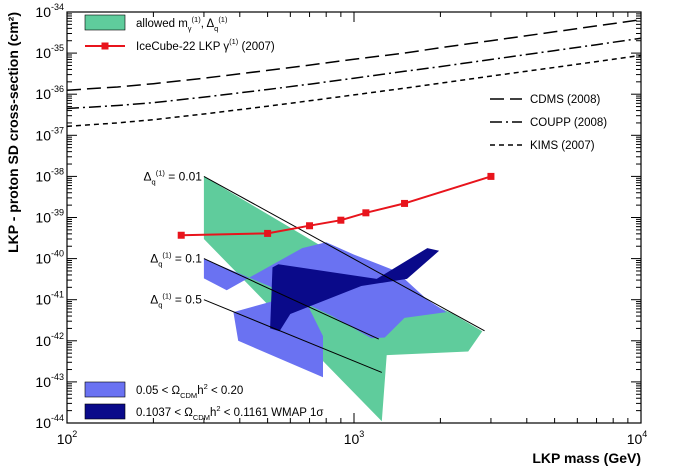  I want to click on y-tick-label: 10-40, so click(49, 258).